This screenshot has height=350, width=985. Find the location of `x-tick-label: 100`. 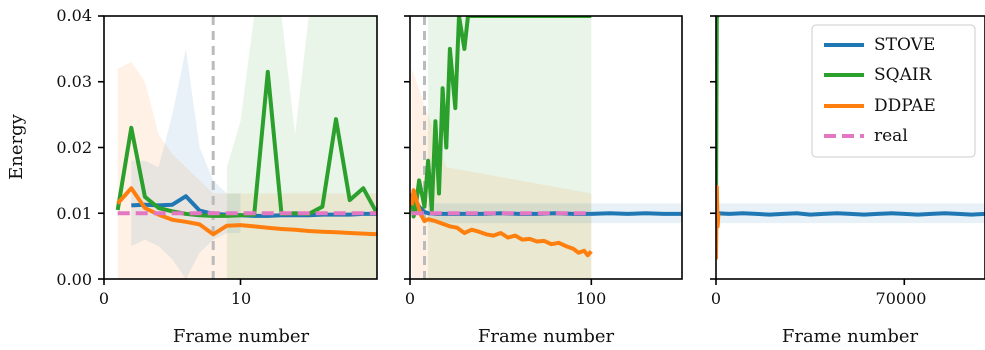

x-tick-label: 100 is located at coordinates (591, 298).